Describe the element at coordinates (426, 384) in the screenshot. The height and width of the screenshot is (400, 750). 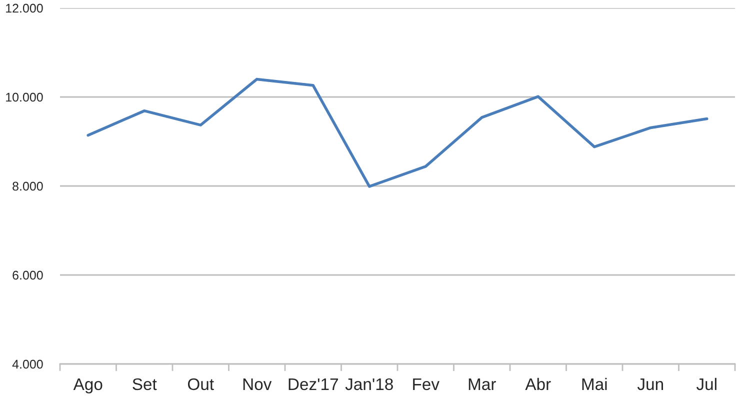
I see `x-tick-label: Fev` at that location.